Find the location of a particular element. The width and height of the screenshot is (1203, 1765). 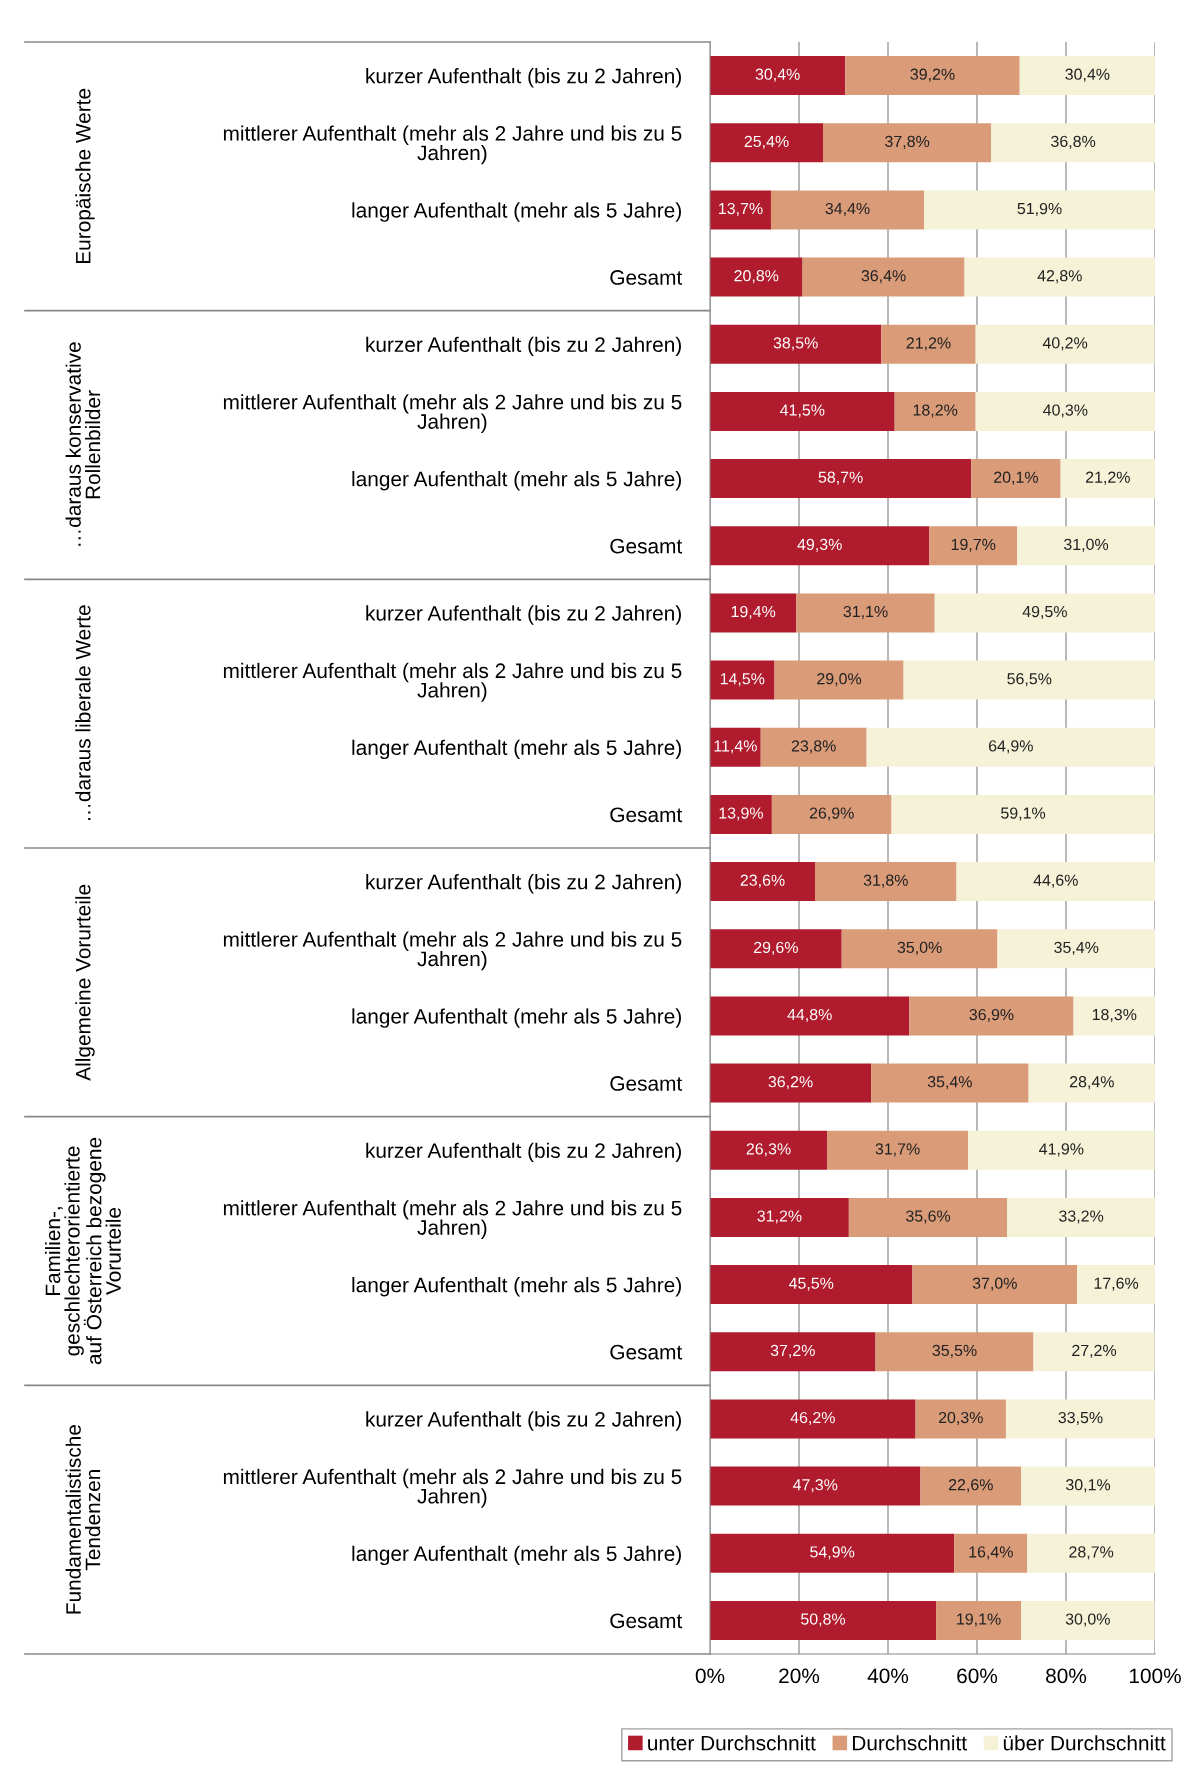

data-label: 54,9% is located at coordinates (832, 1553).